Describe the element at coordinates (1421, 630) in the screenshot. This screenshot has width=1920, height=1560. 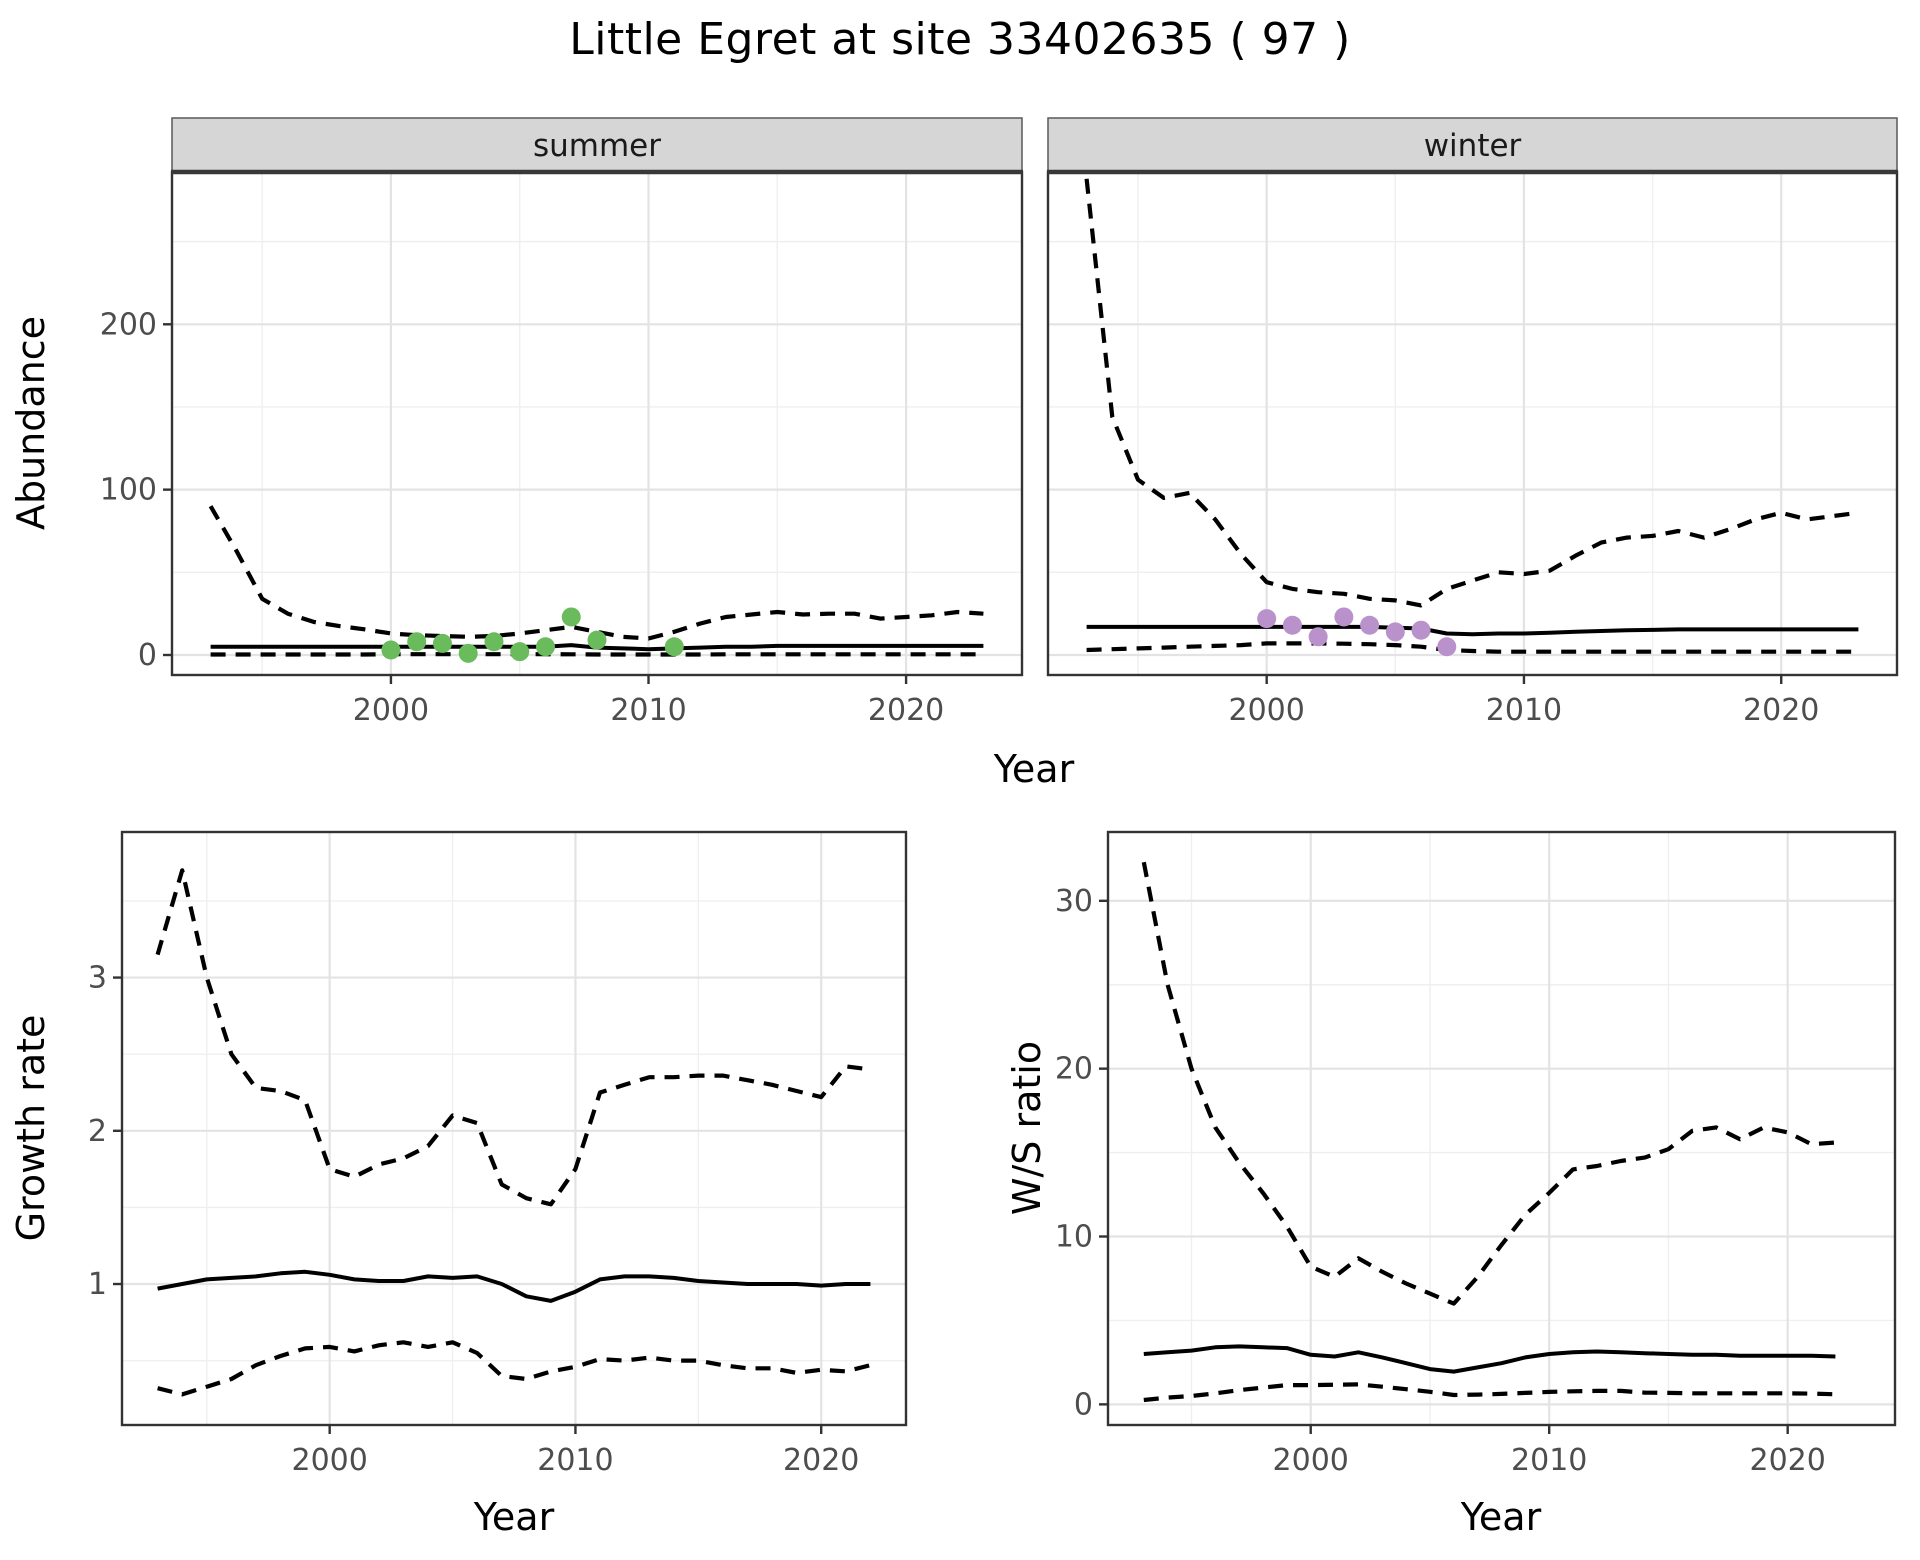
I see `abundance-winter-observation-point-2006` at that location.